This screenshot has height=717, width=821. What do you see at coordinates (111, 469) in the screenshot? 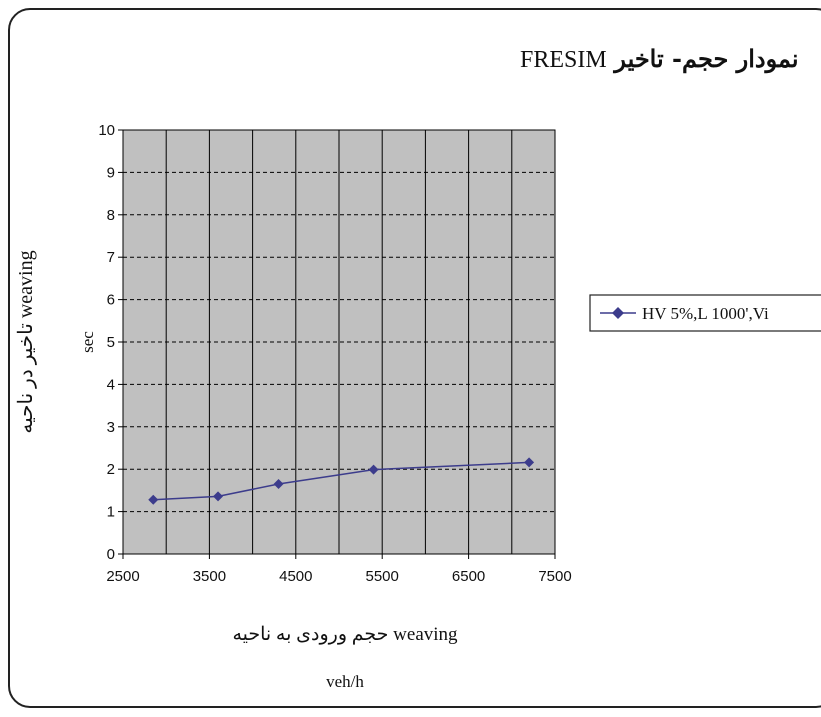
I see `y-tick-label: 2` at bounding box center [111, 469].